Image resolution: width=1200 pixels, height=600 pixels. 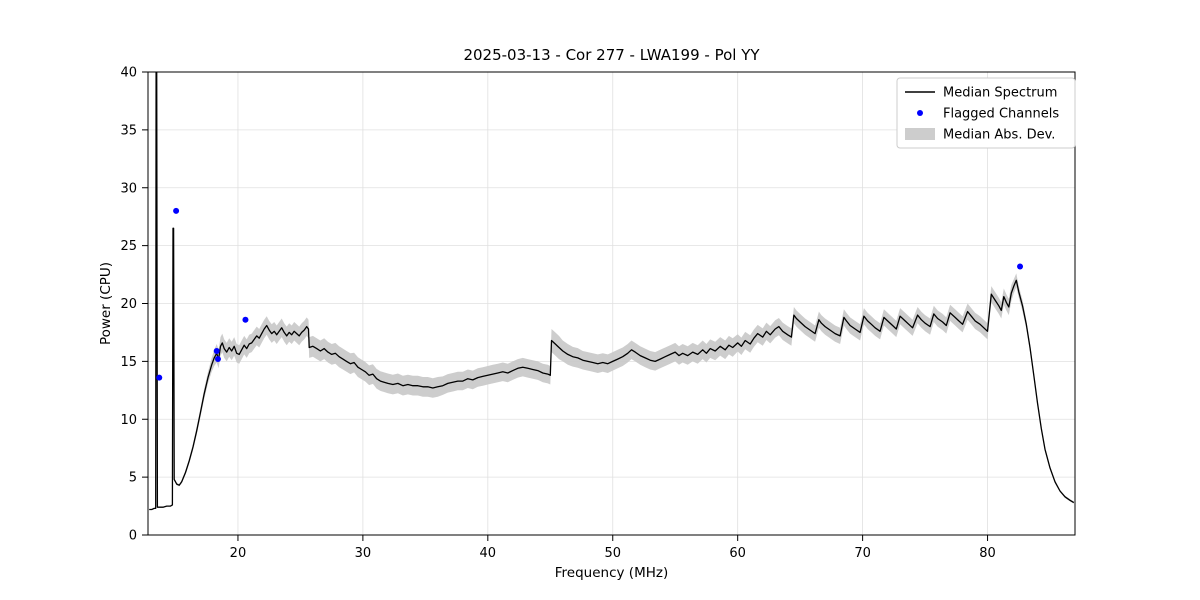 I want to click on legend-band-sample, so click(x=920, y=134).